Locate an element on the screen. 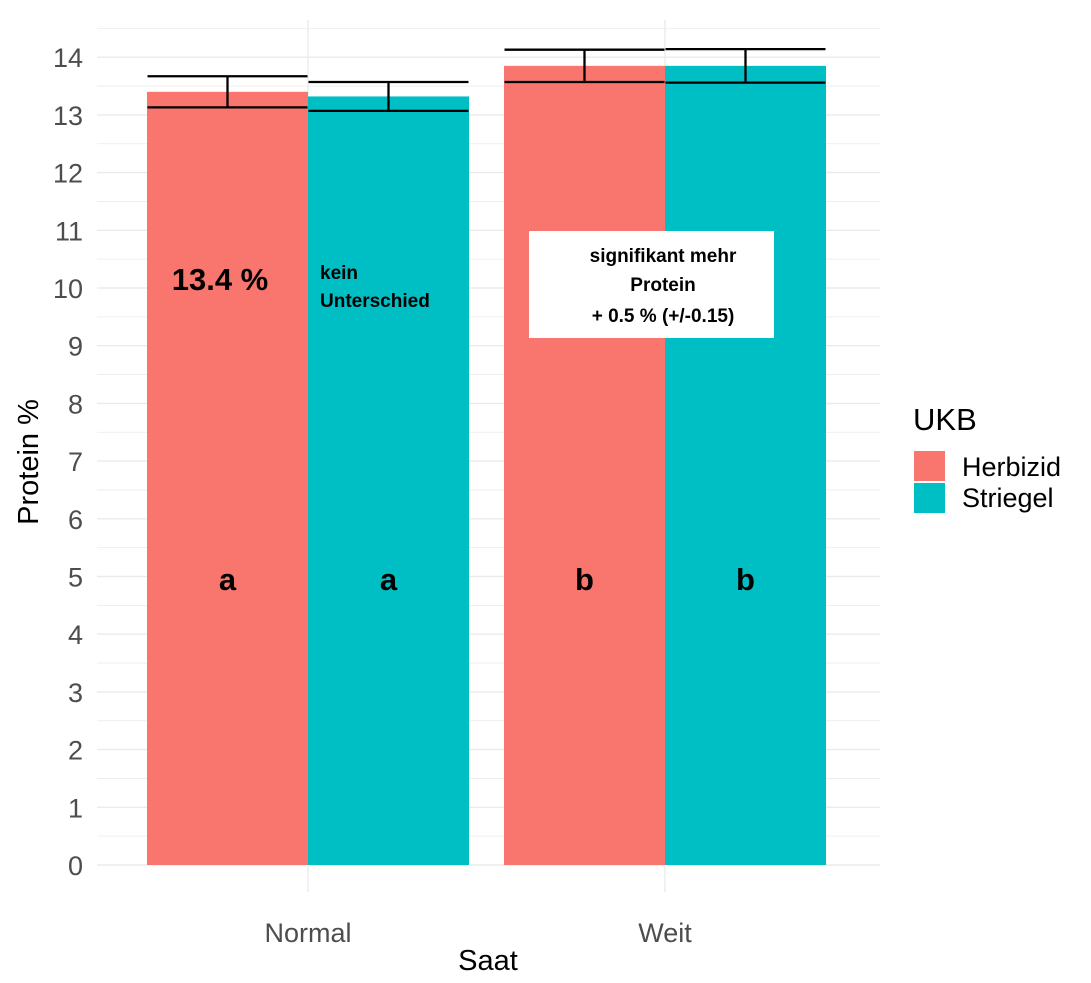  significant-line-1: signifikant mehr is located at coordinates (663, 256).